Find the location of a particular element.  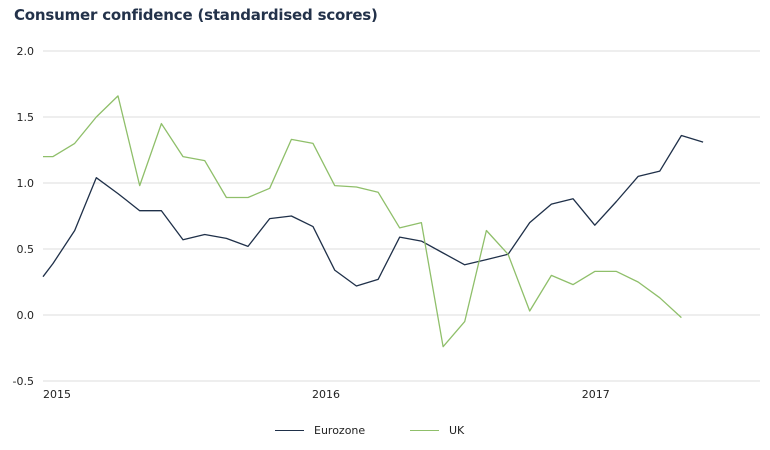

legend-label-uk: UK is located at coordinates (457, 430).